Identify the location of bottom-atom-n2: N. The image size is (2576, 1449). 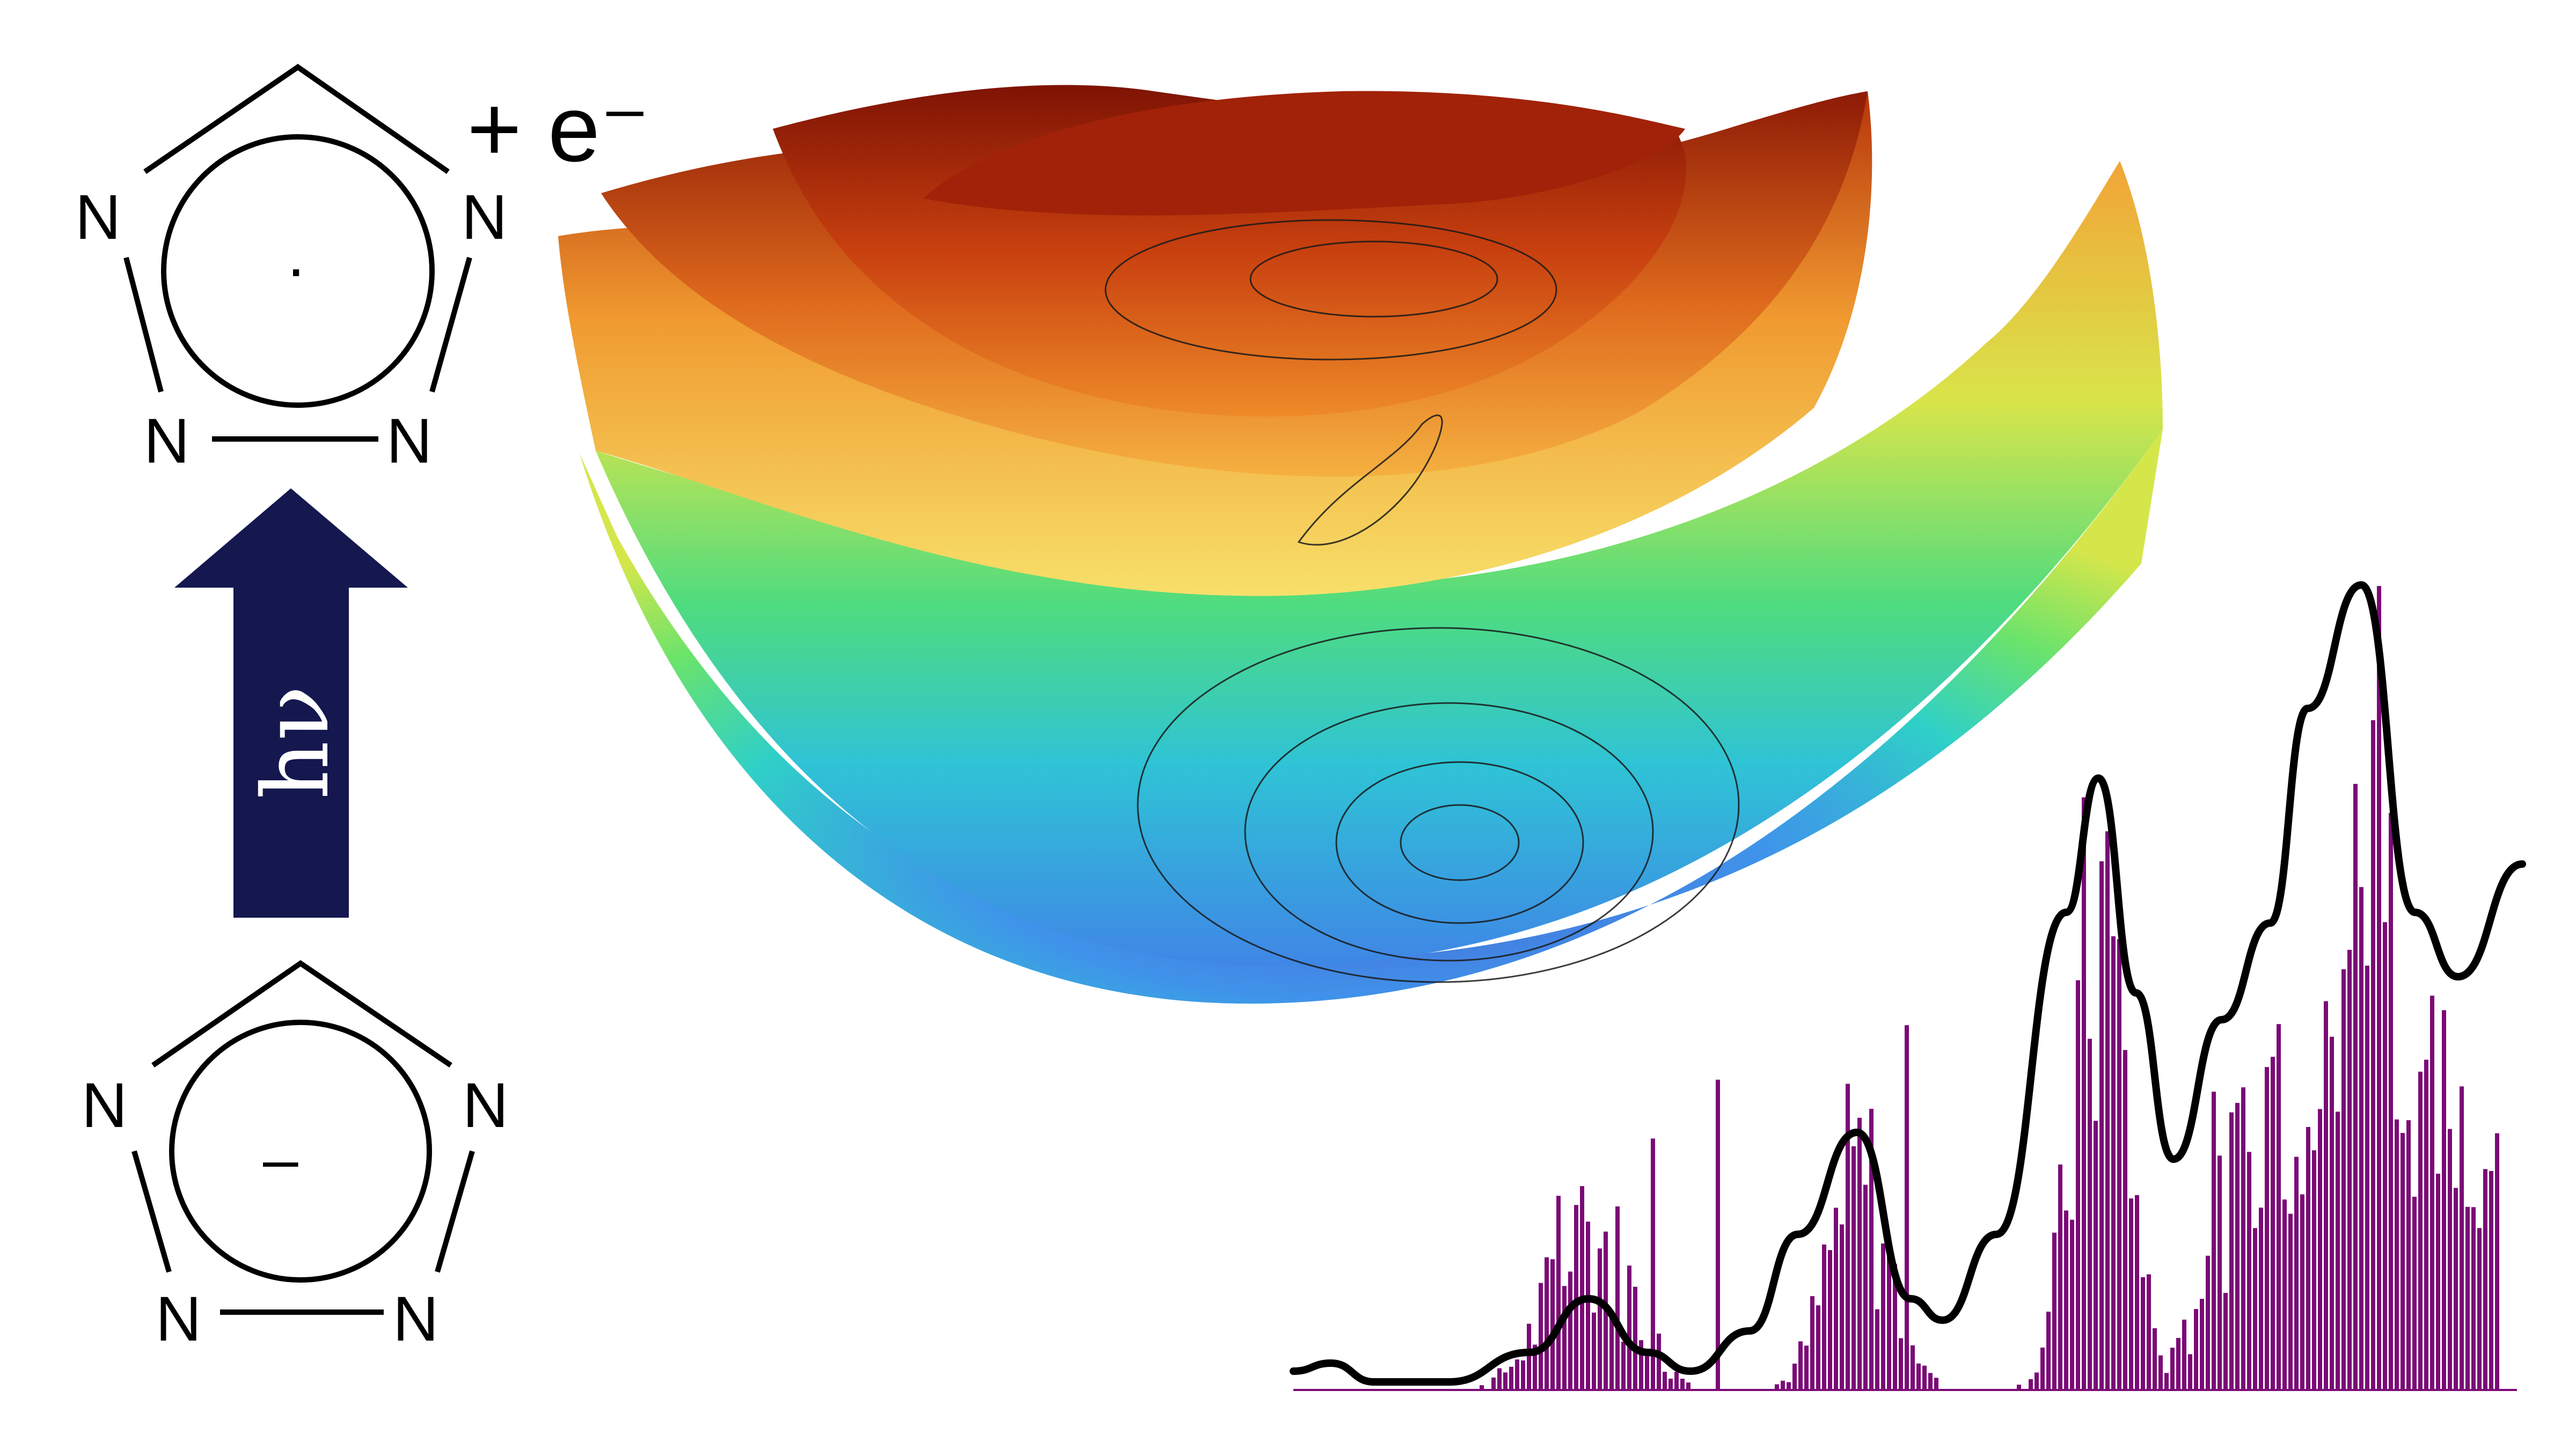
(485, 1105).